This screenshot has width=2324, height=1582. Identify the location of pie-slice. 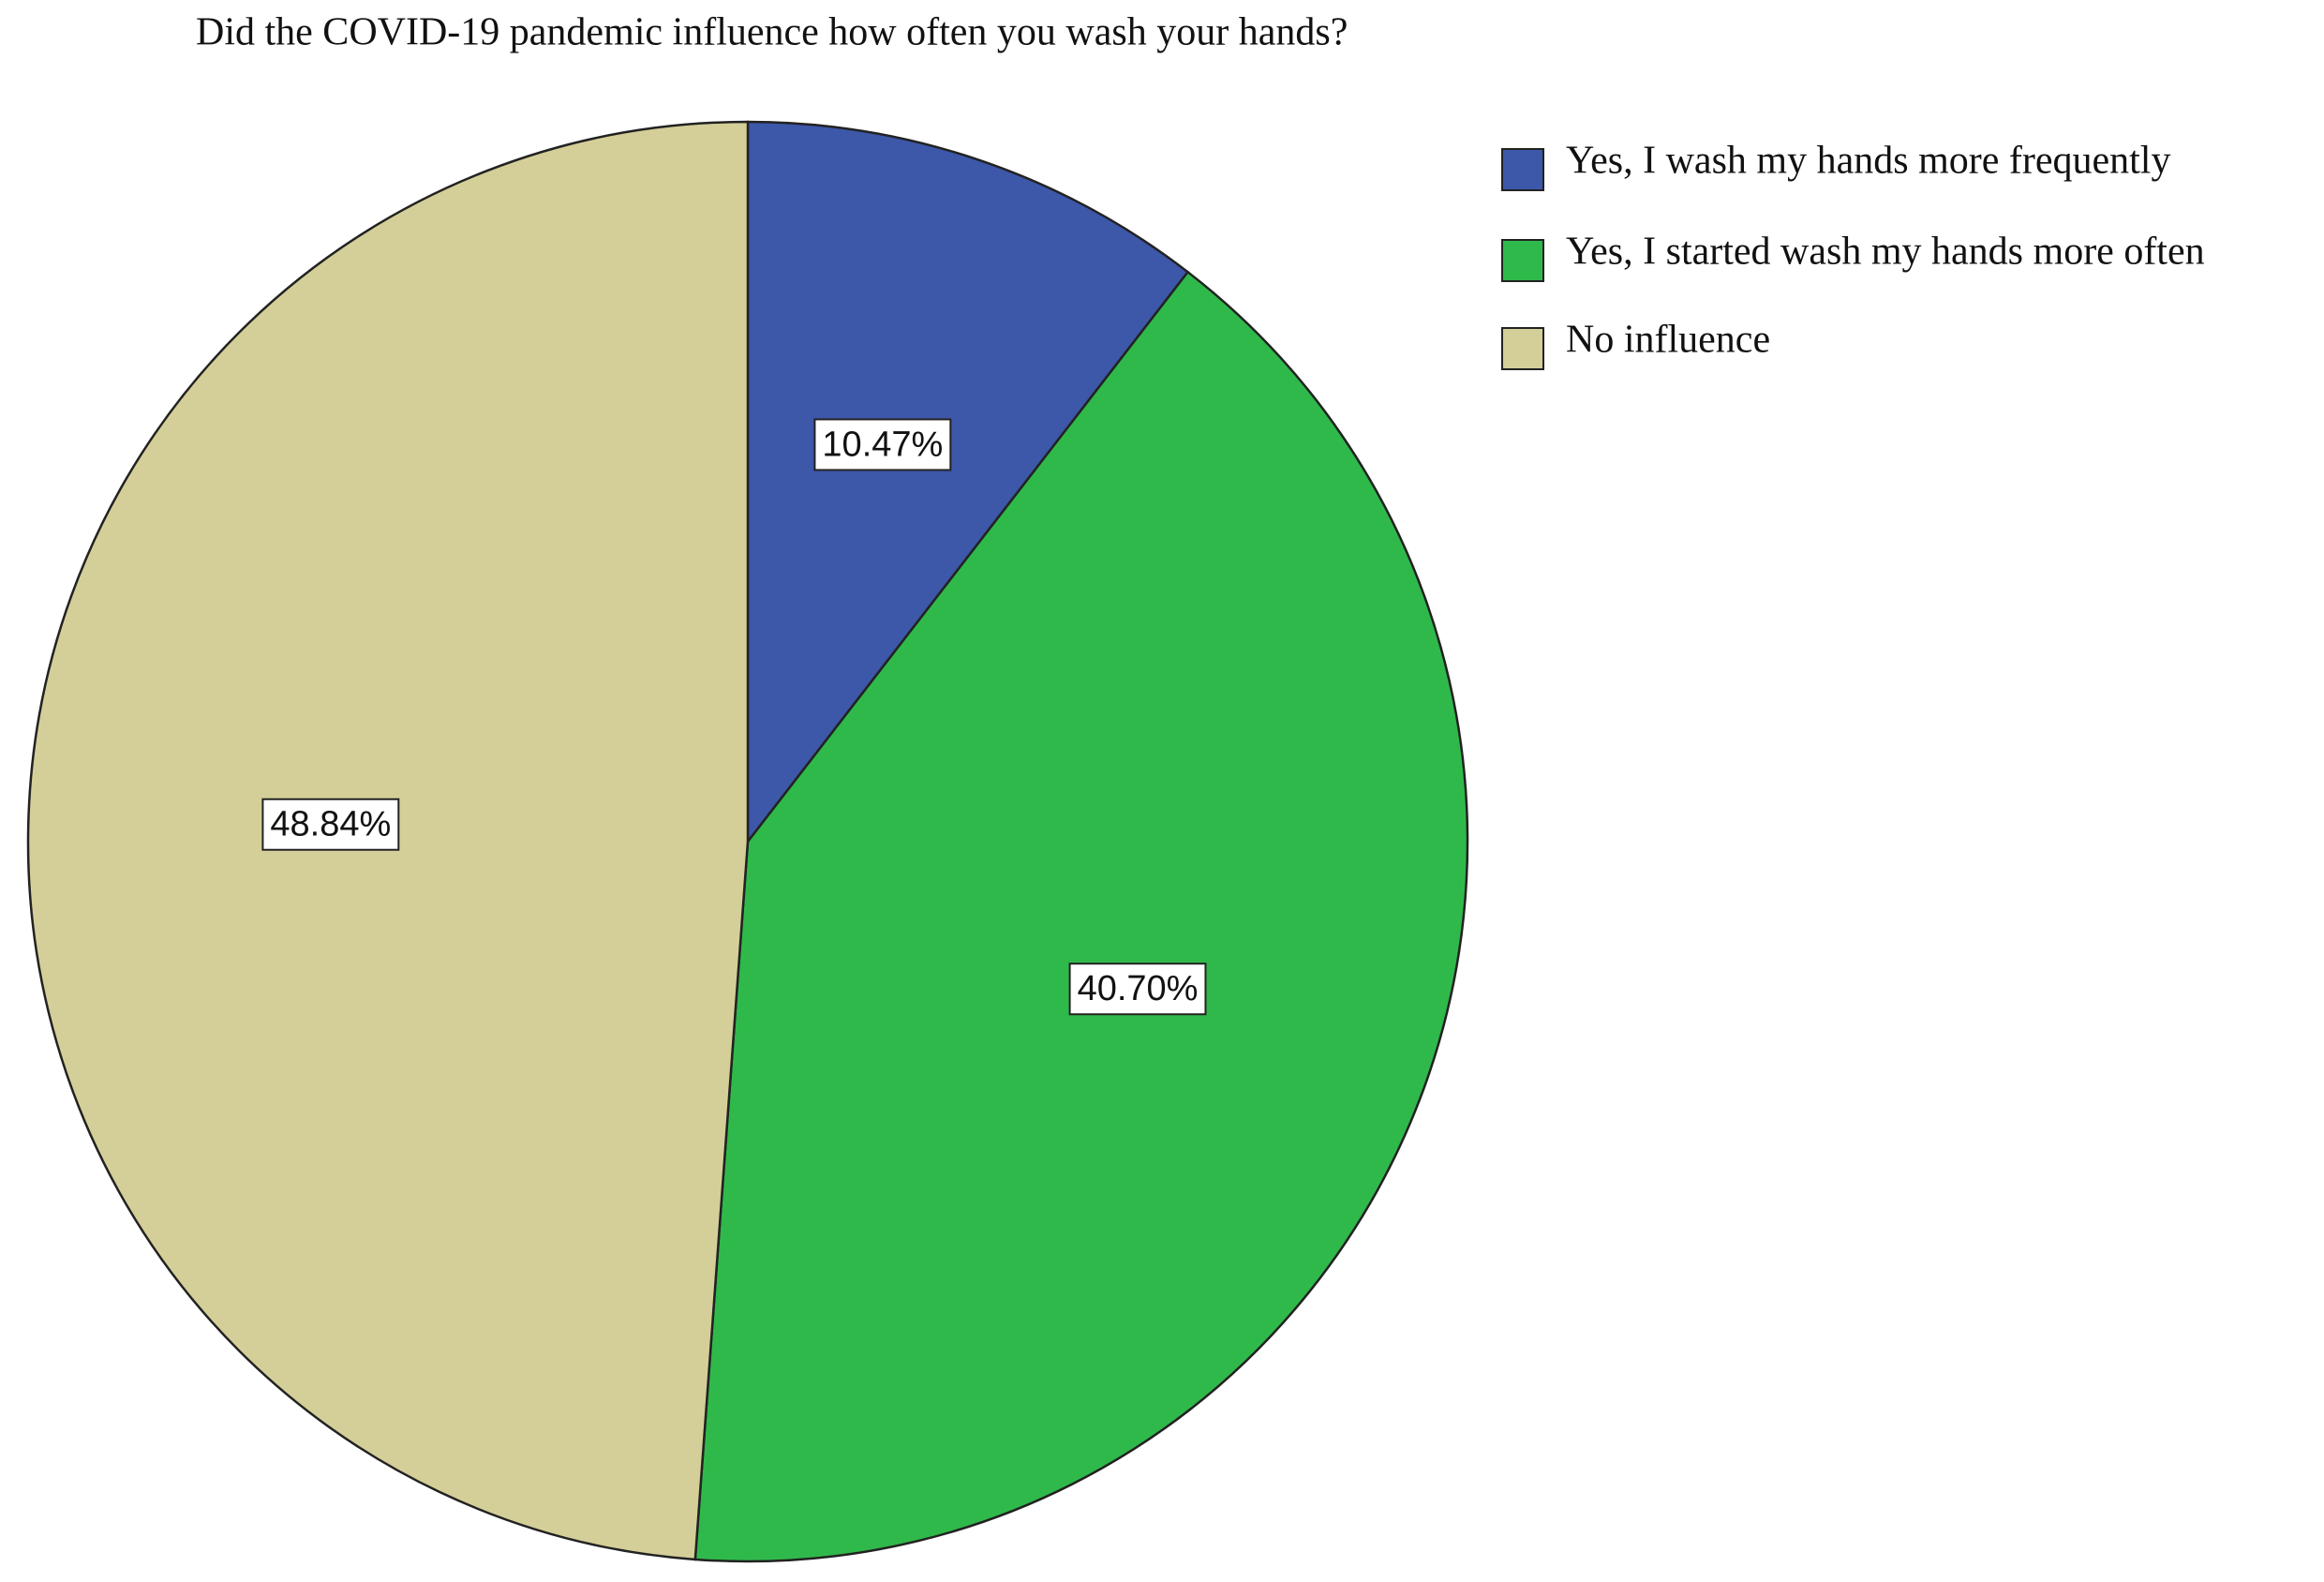
(968, 483).